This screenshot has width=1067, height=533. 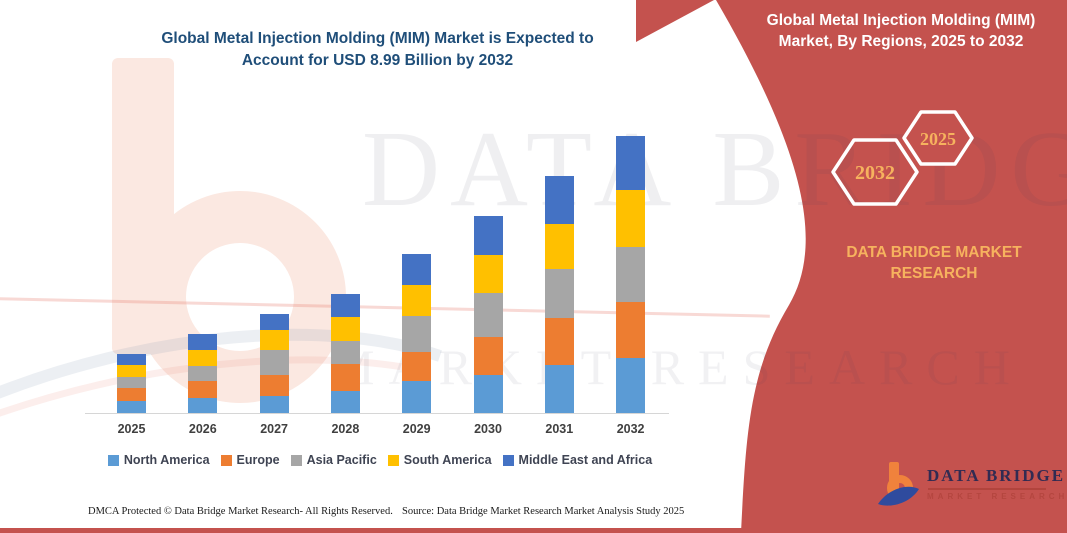 What do you see at coordinates (675, 21) in the screenshot?
I see `red-top-sliver` at bounding box center [675, 21].